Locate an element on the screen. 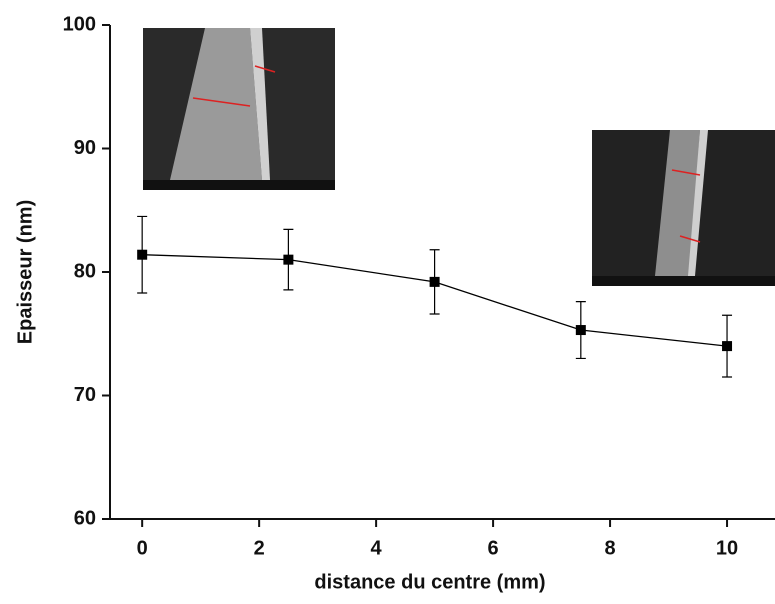 Image resolution: width=775 pixels, height=604 pixels. y-tick-label: 100 is located at coordinates (79, 24).